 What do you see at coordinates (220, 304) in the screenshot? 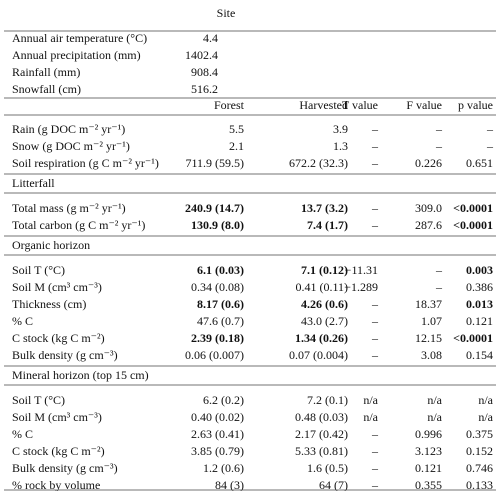
I see `cell: 8.17 (0.6)` at bounding box center [220, 304].